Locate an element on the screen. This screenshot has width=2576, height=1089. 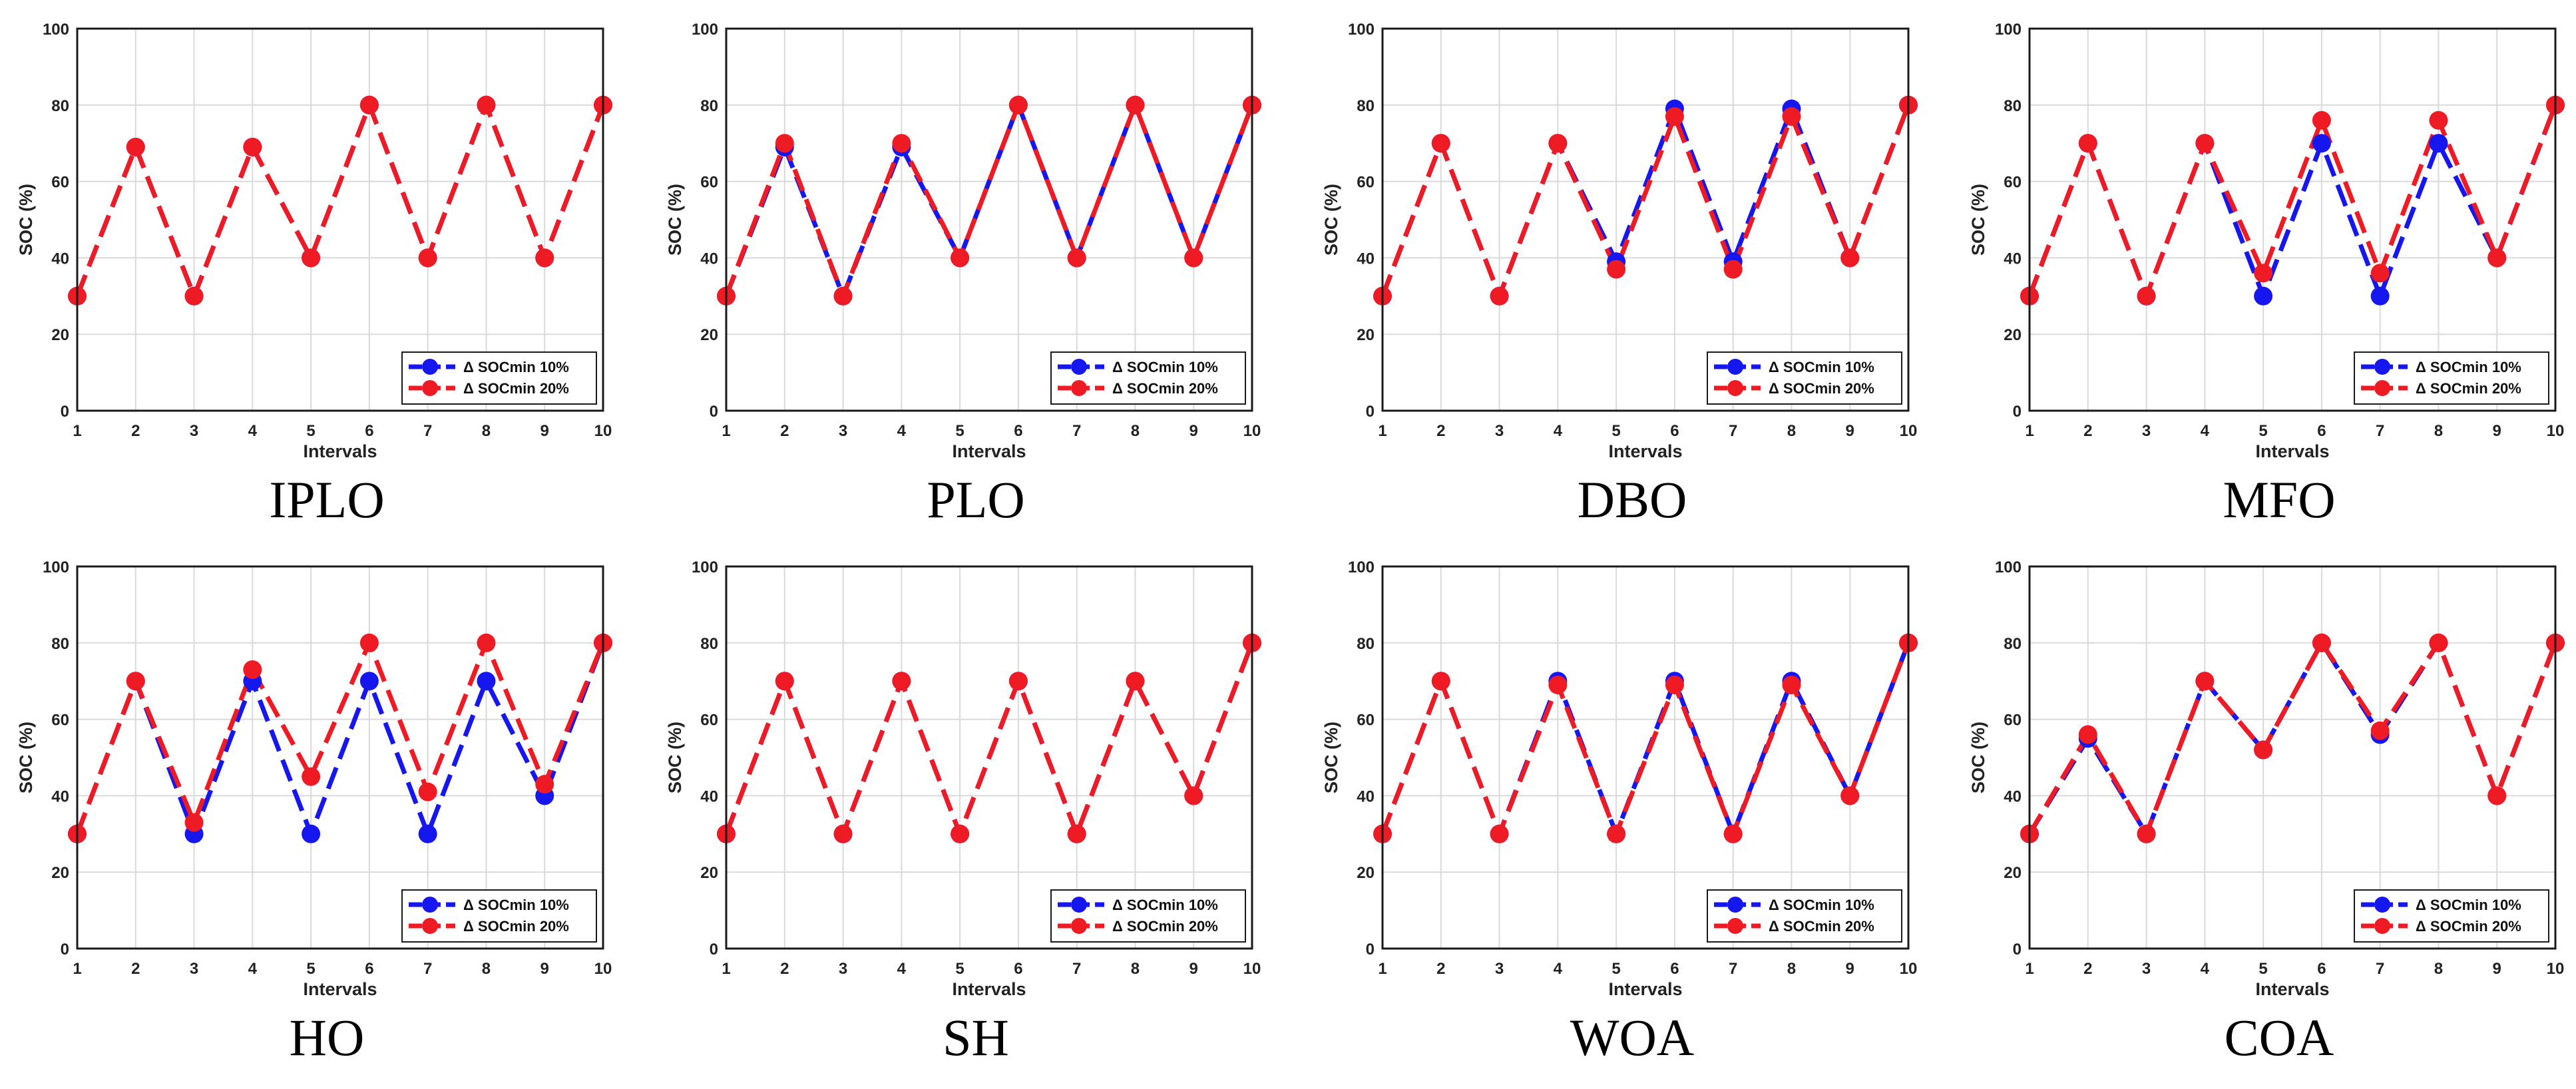
chart-caption: WOA is located at coordinates (1632, 1037).